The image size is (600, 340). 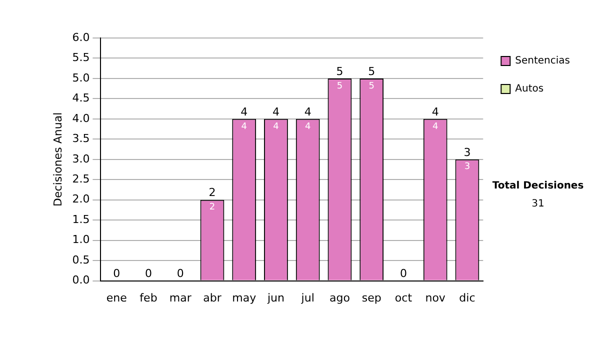 What do you see at coordinates (542, 61) in the screenshot?
I see `legend-label: Sentencias` at bounding box center [542, 61].